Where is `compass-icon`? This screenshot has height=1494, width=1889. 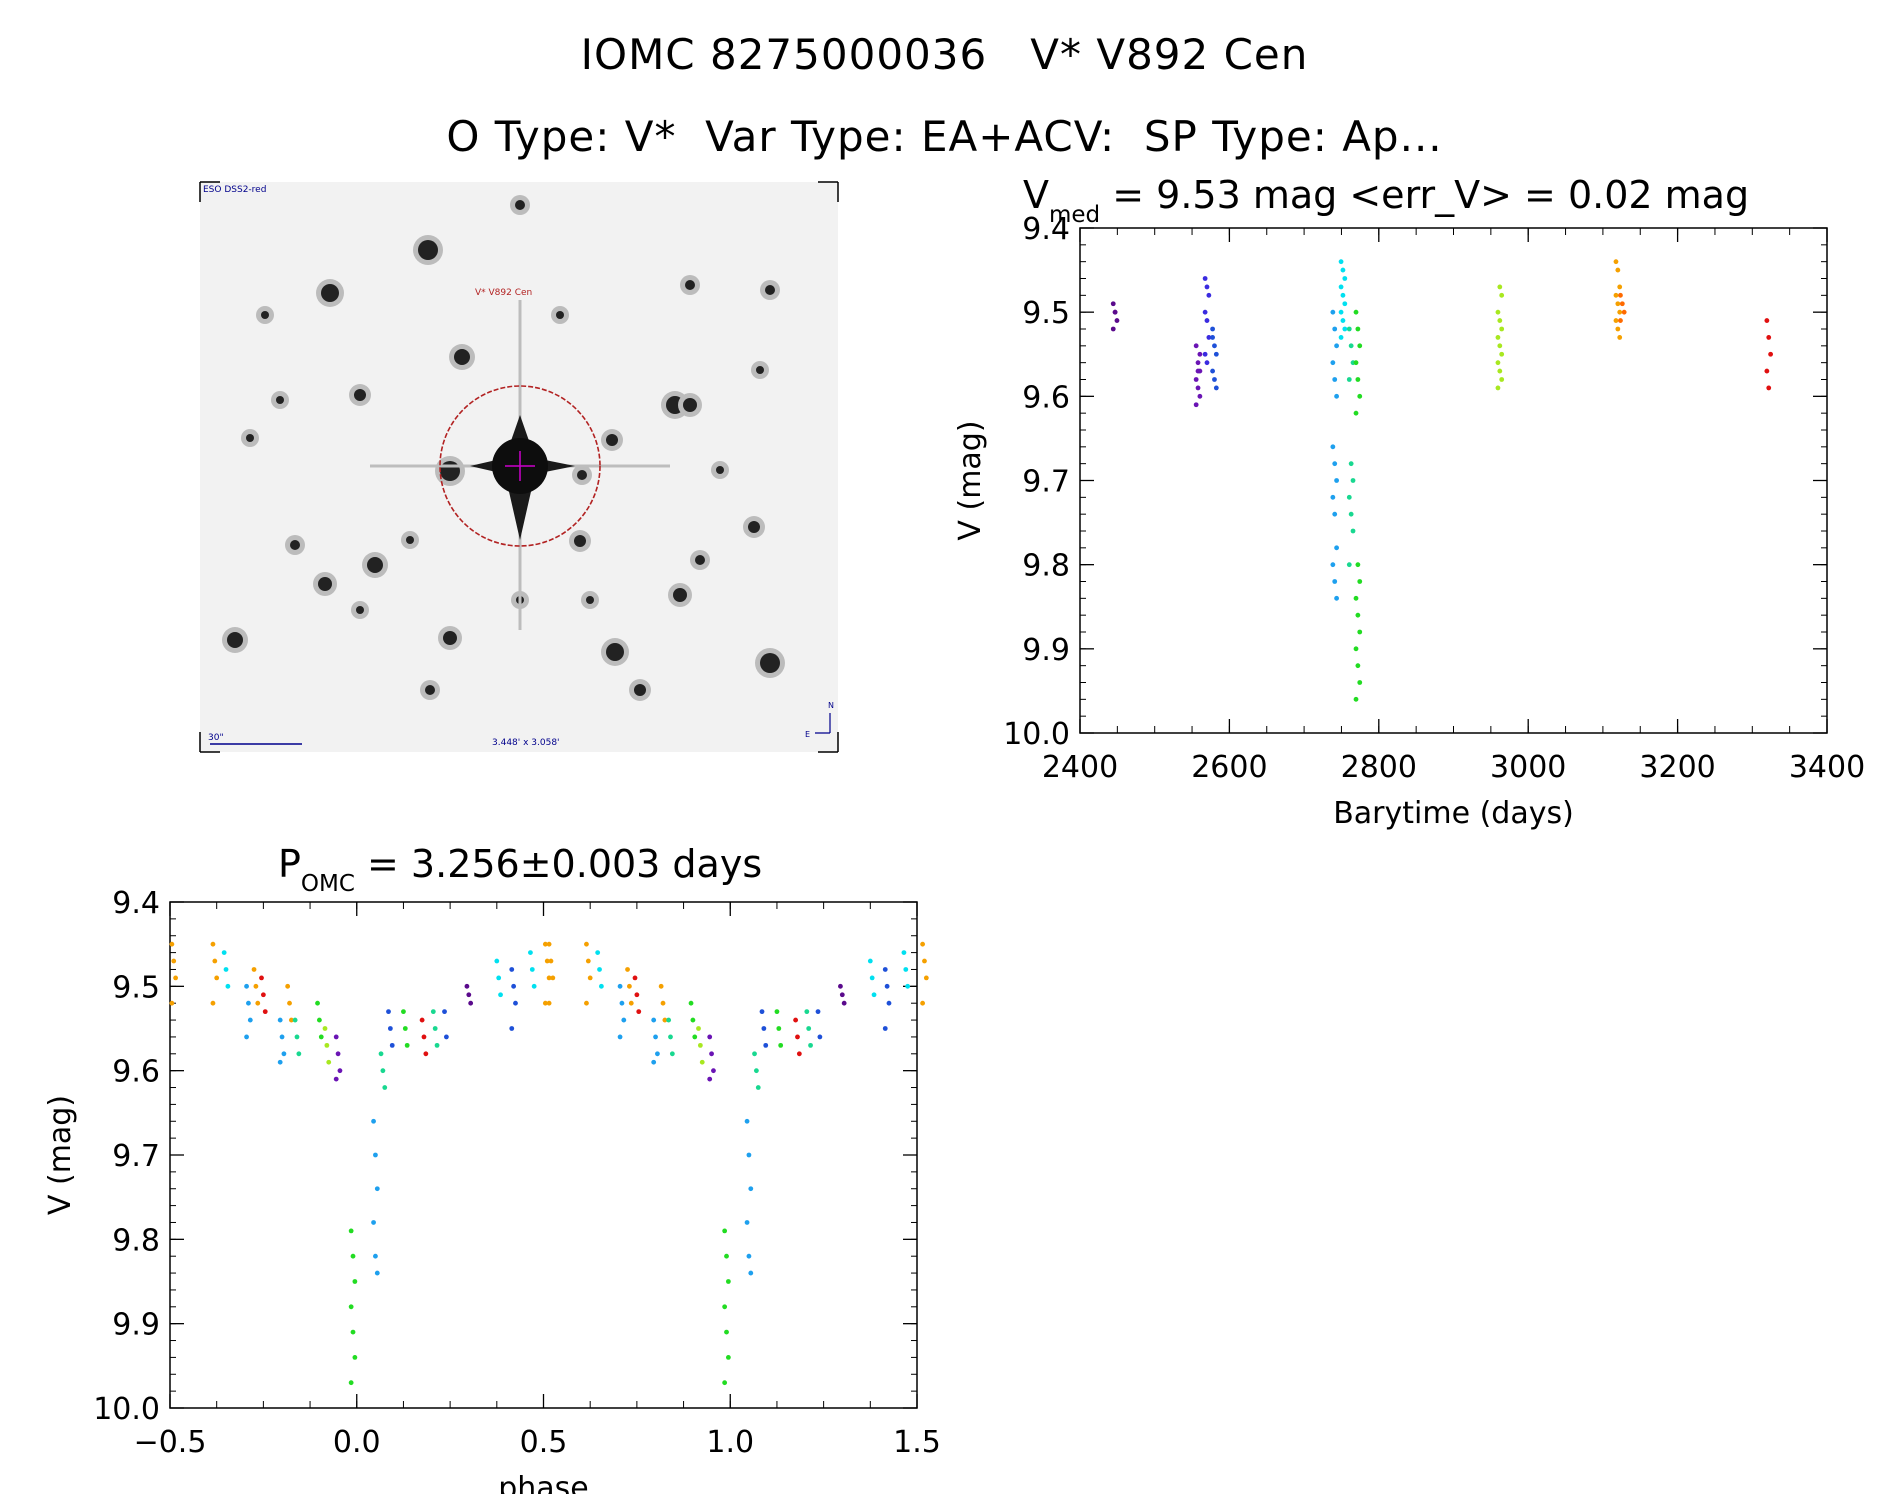
compass-icon is located at coordinates (823, 723).